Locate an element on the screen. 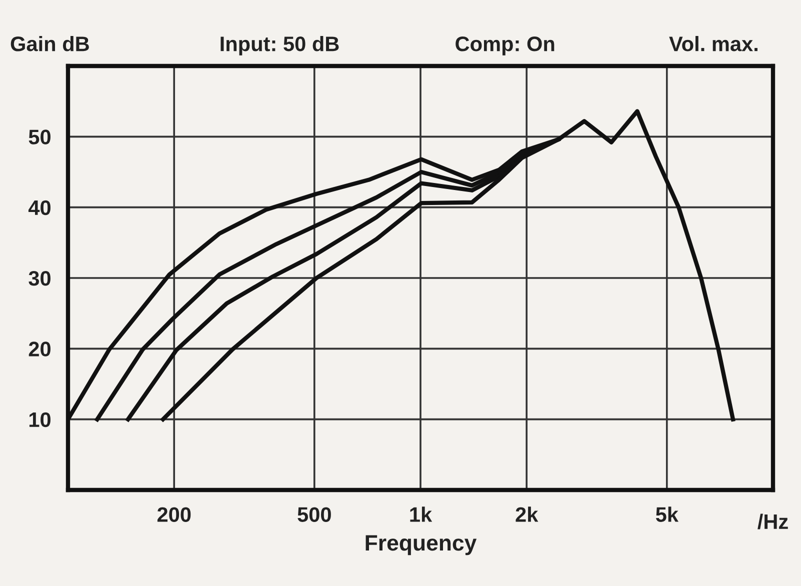  y-tick-label: 10 is located at coordinates (39, 420).